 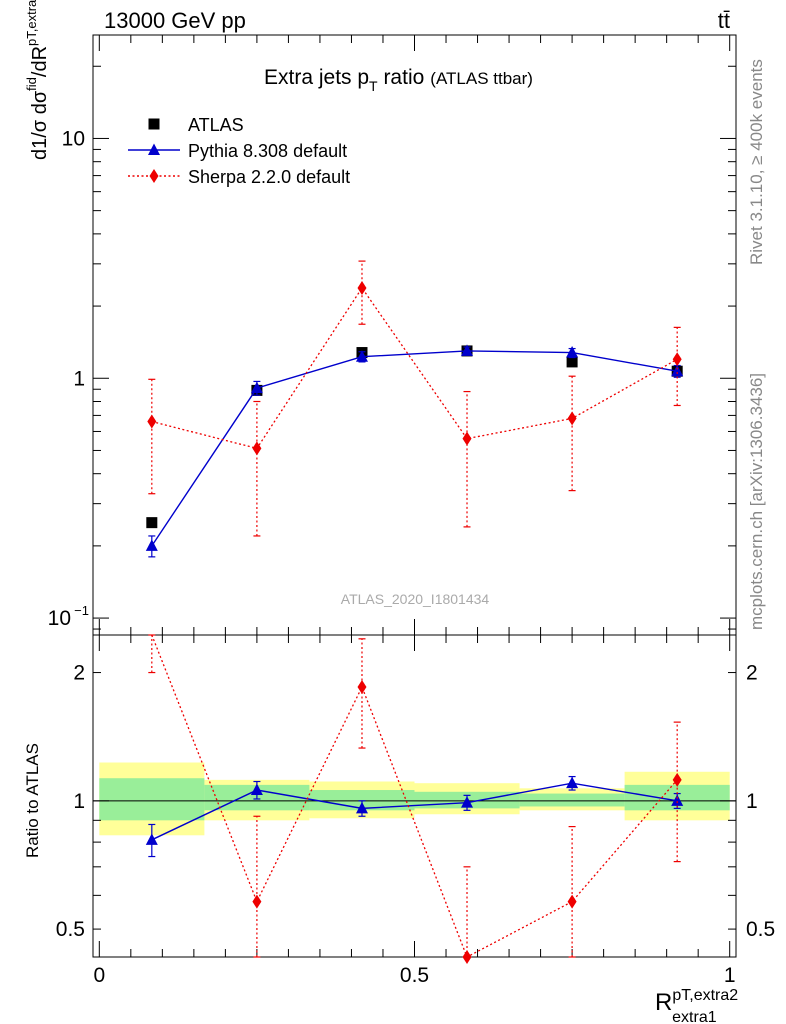 I want to click on y-tick-label: 0.5, so click(x=70, y=929).